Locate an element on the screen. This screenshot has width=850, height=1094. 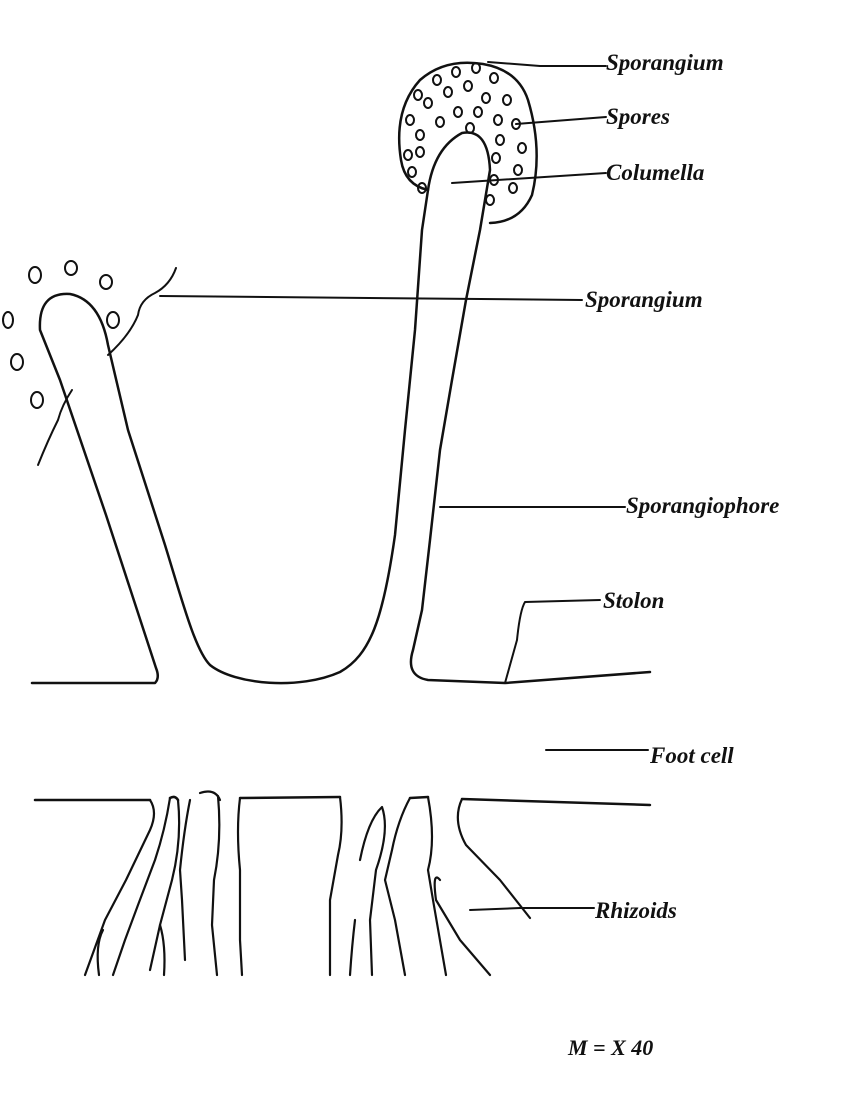
stolon-edge is located at coordinates (552, 641).